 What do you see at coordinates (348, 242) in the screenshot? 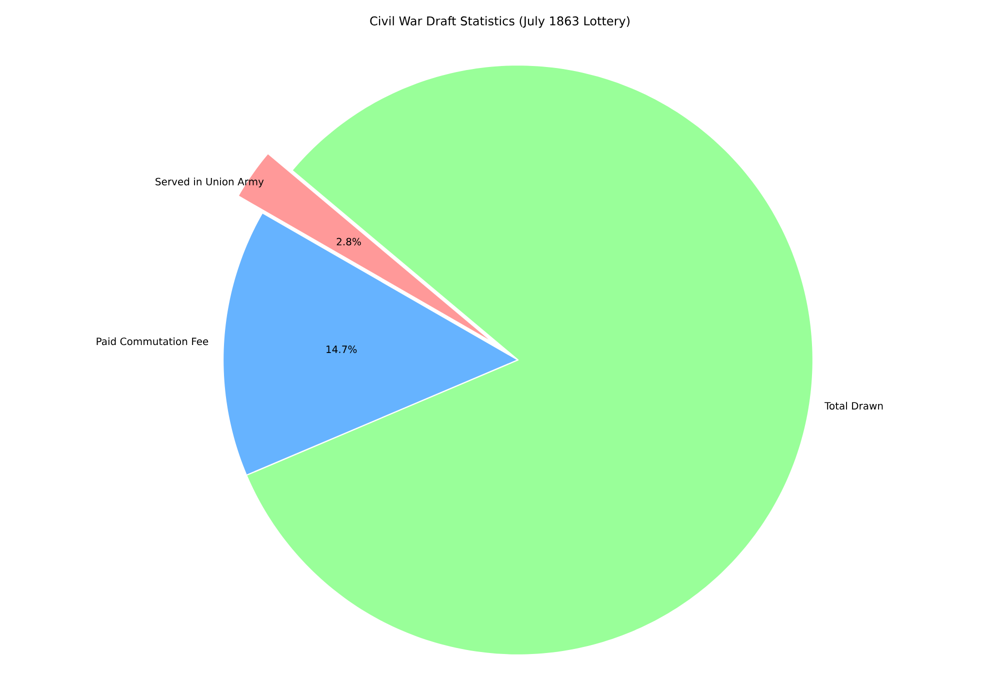
I see `data-label: 2.8%` at bounding box center [348, 242].